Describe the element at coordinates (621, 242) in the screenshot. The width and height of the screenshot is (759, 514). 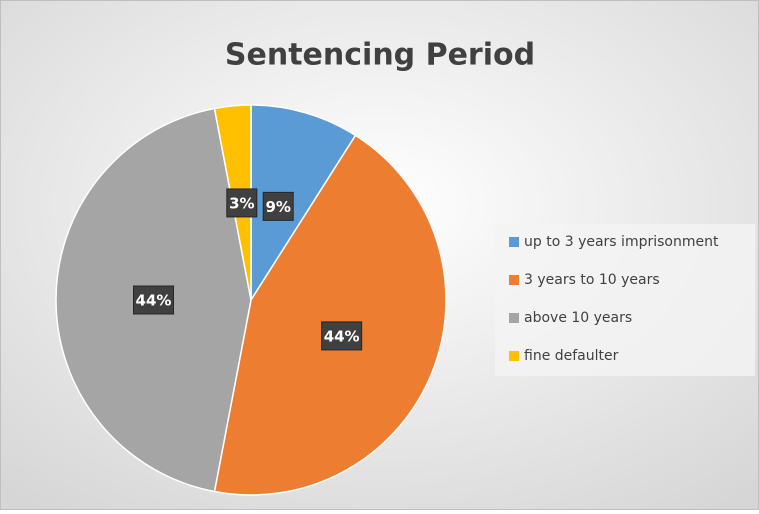
I see `legend-label: up to 3 years imprisonment` at that location.